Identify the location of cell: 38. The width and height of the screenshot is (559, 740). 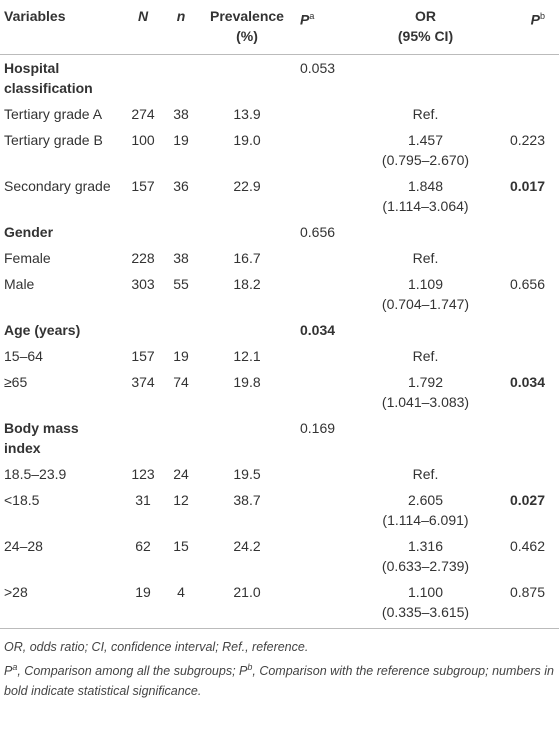
(182, 258).